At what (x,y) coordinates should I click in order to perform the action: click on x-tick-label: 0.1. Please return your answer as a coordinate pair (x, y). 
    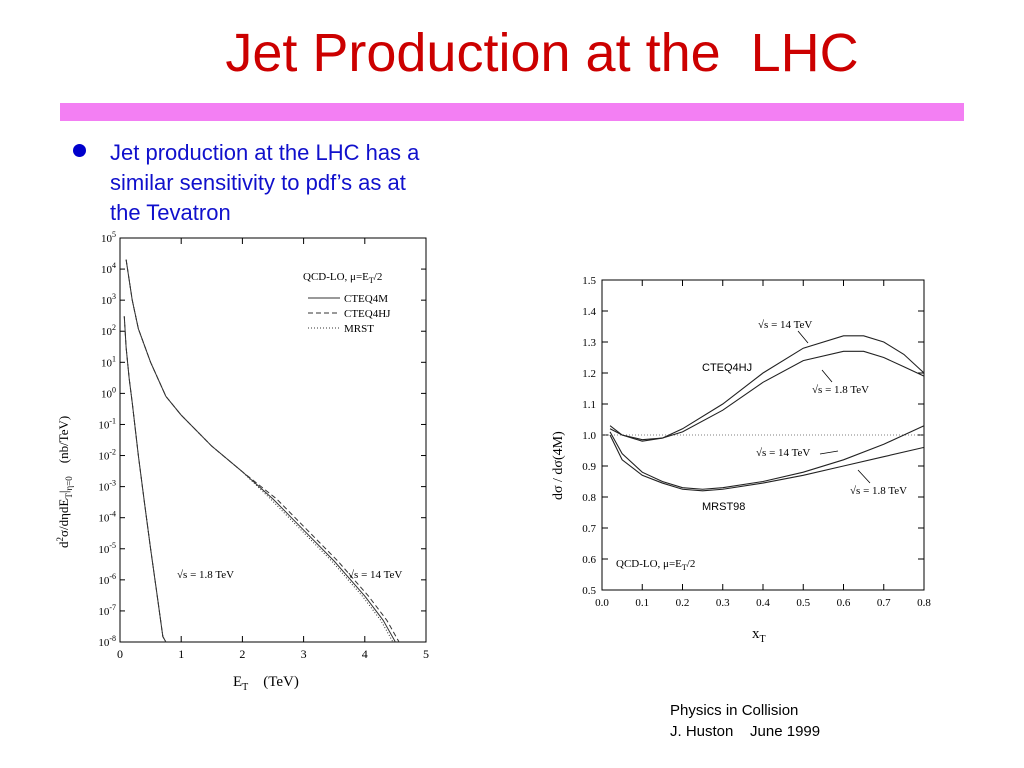
    Looking at the image, I should click on (642, 603).